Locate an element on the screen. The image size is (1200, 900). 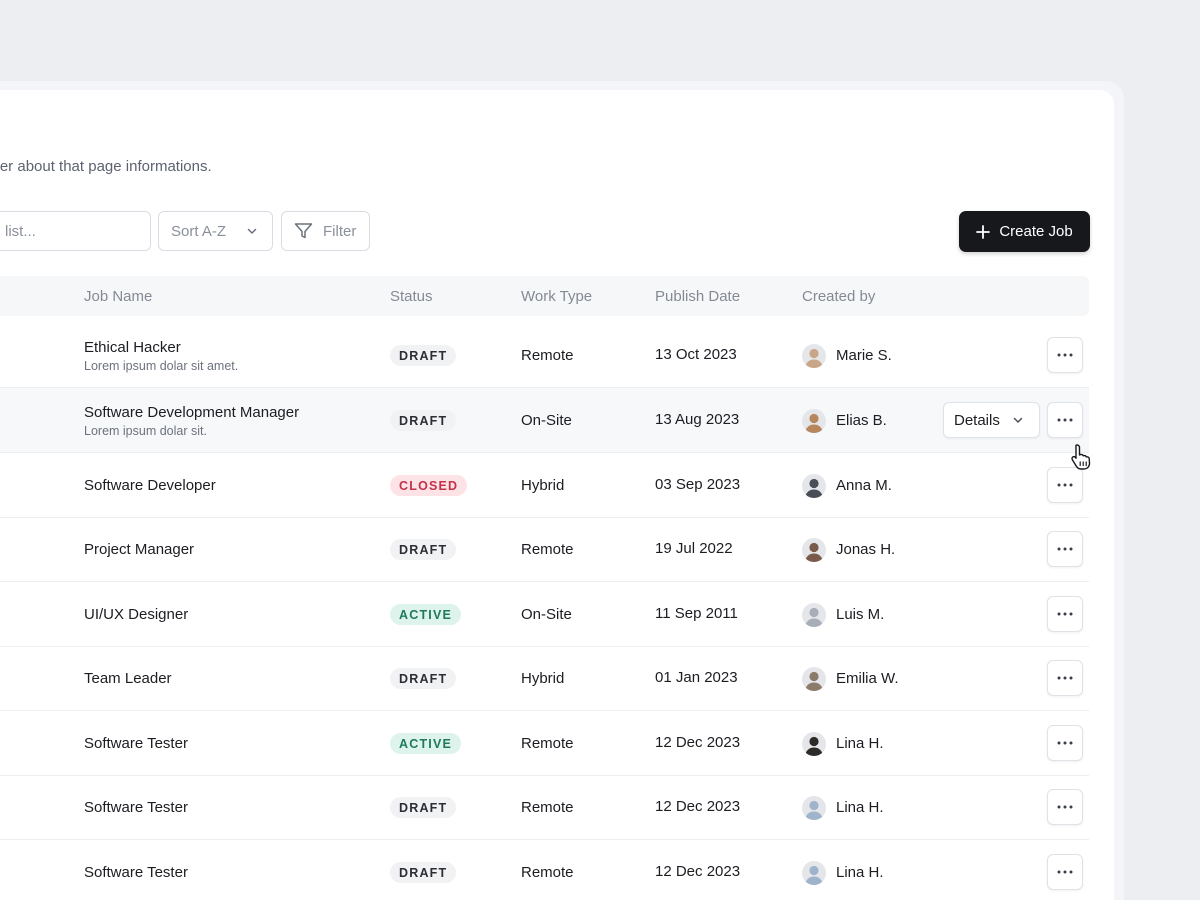
sort-label: Sort A-Z is located at coordinates (199, 231).